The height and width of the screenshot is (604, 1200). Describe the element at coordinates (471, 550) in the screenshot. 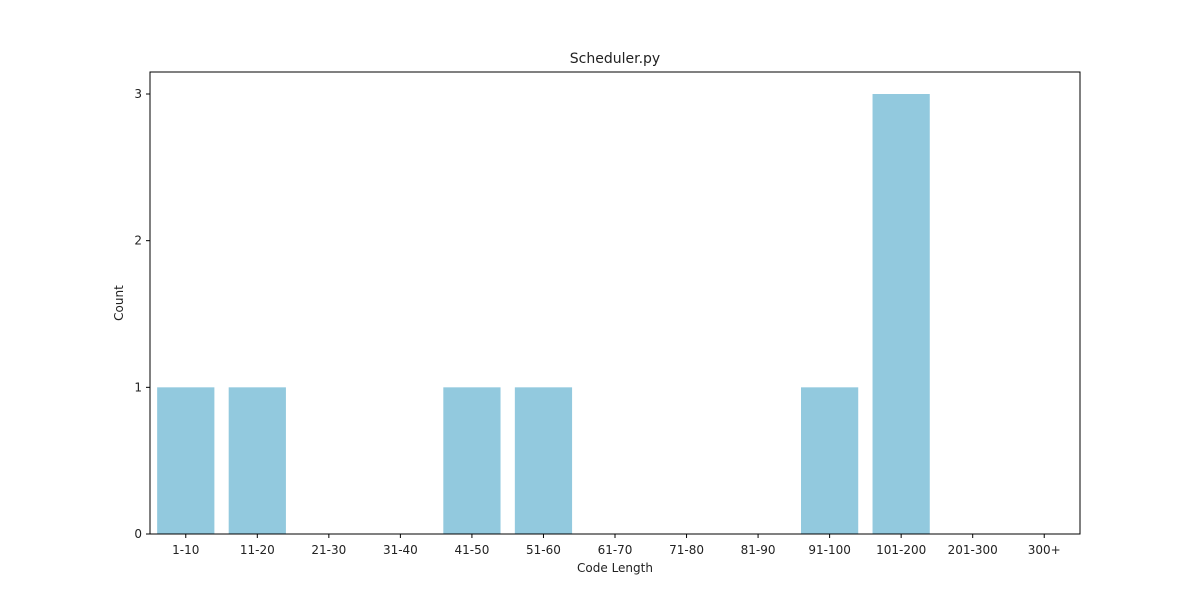

I see `x-tick-label: 41-50` at that location.